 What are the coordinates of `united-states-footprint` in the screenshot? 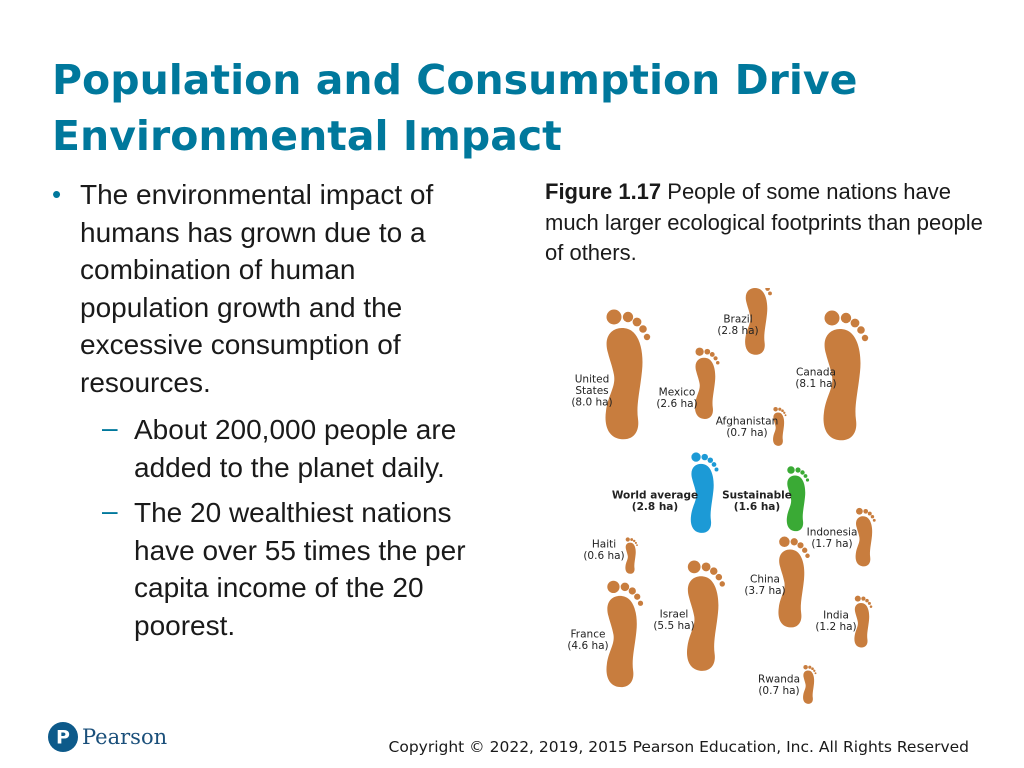 It's located at (628, 374).